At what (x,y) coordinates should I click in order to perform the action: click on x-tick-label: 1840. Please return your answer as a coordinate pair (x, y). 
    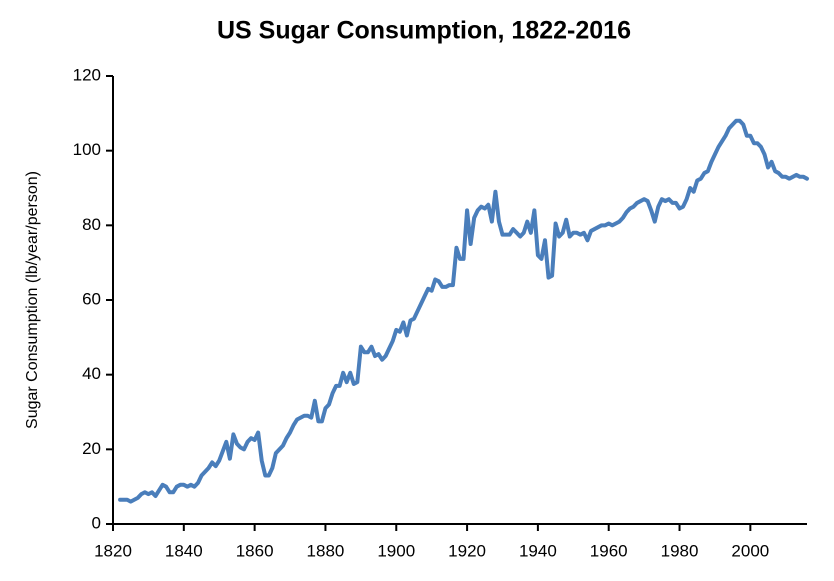
    Looking at the image, I should click on (184, 550).